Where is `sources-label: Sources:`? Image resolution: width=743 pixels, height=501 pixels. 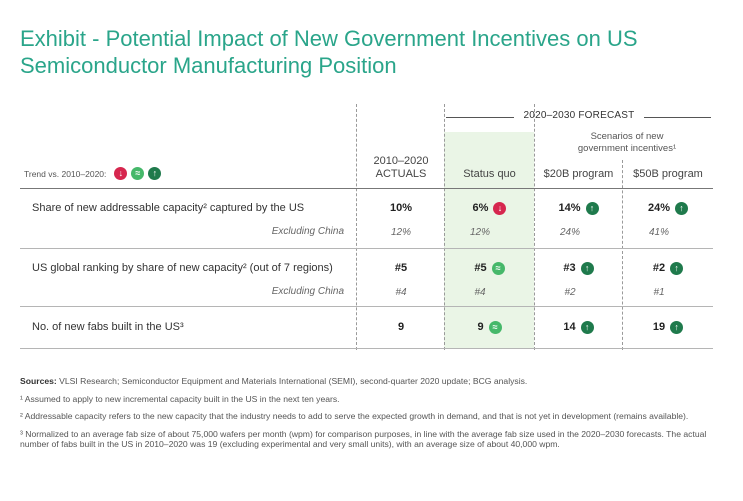 sources-label: Sources: is located at coordinates (38, 381).